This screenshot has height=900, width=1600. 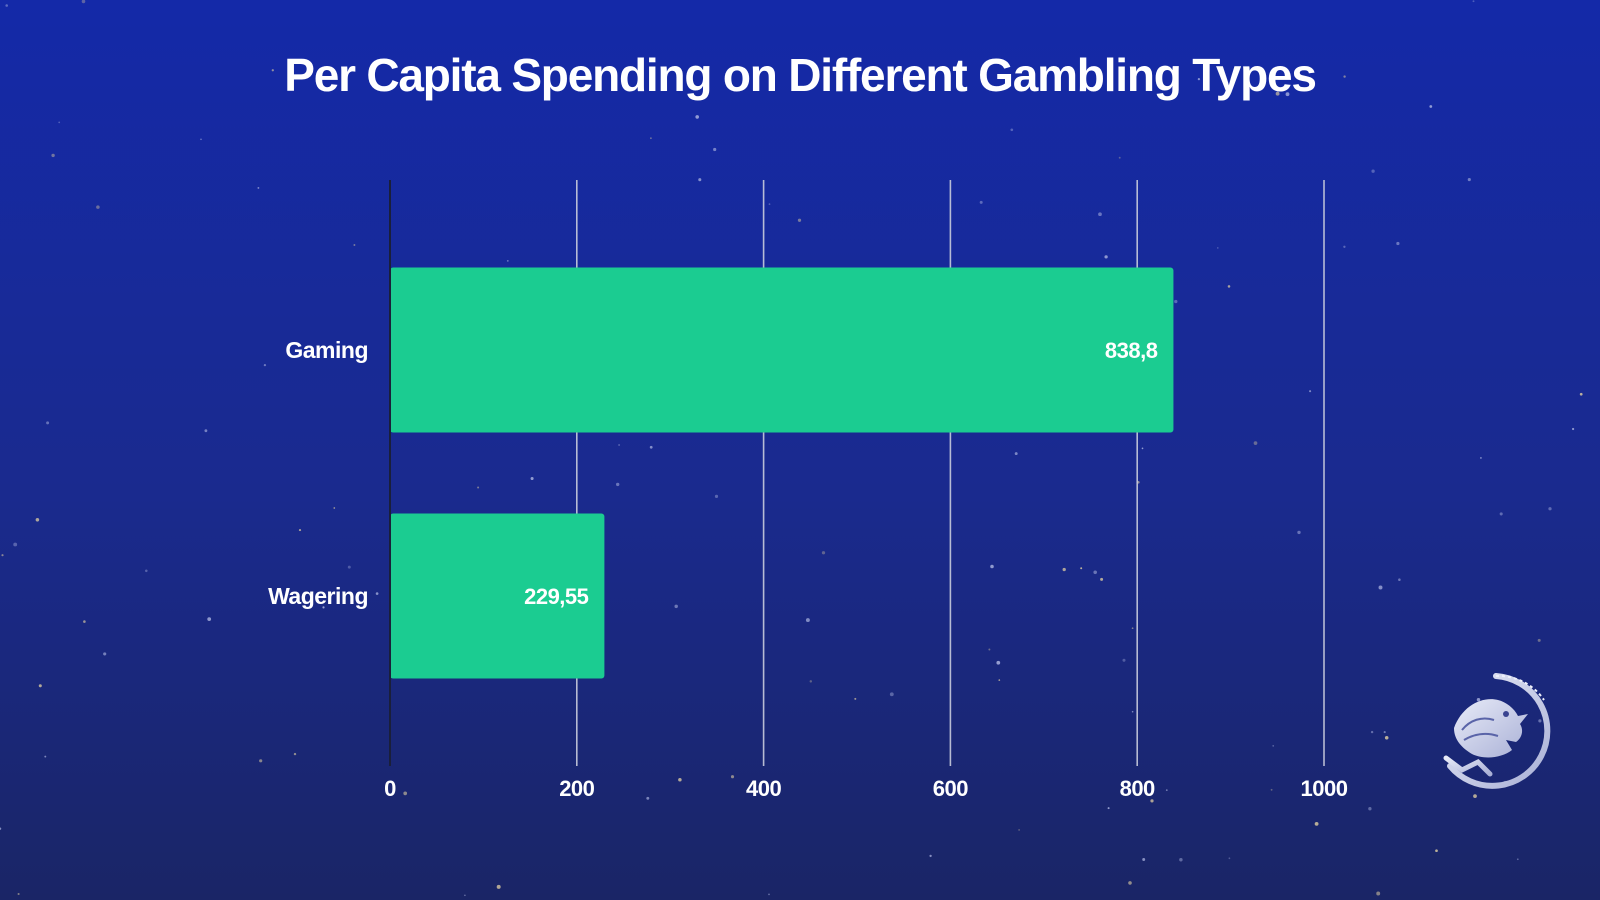 What do you see at coordinates (318, 596) in the screenshot?
I see `category-label: Wagering` at bounding box center [318, 596].